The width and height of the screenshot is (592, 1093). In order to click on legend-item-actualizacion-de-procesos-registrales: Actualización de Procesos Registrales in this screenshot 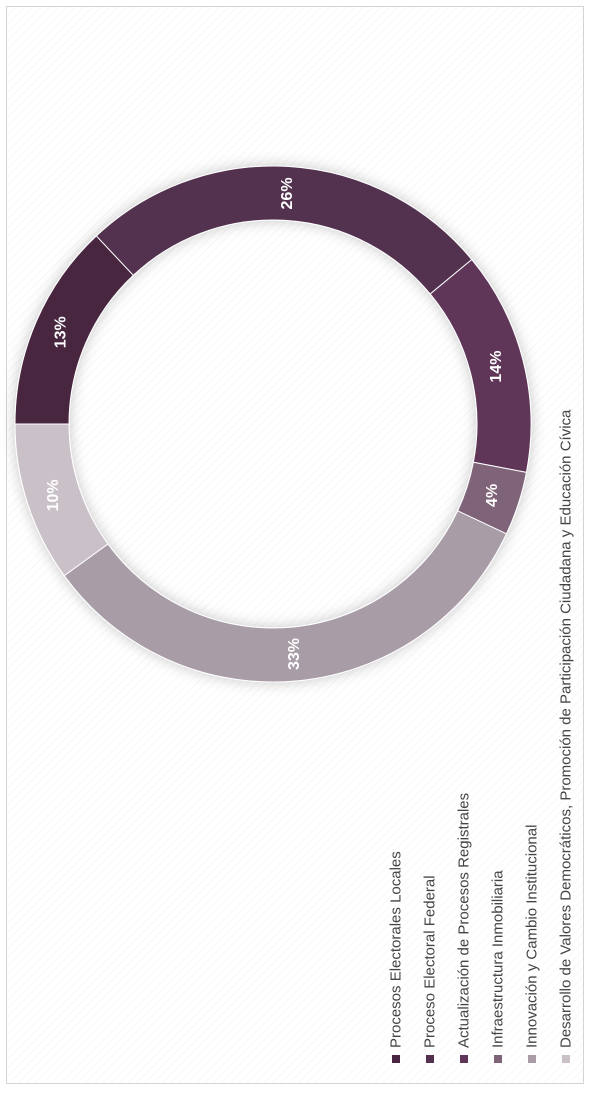, I will do `click(464, 928)`.